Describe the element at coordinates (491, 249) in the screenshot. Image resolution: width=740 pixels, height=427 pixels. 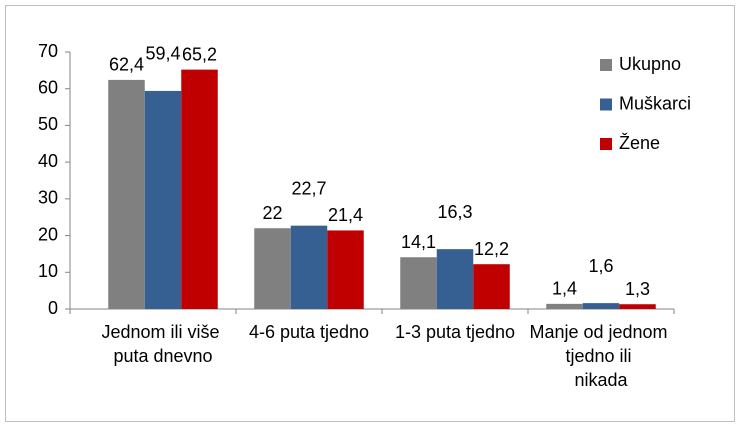
I see `data-label: 12,2` at that location.